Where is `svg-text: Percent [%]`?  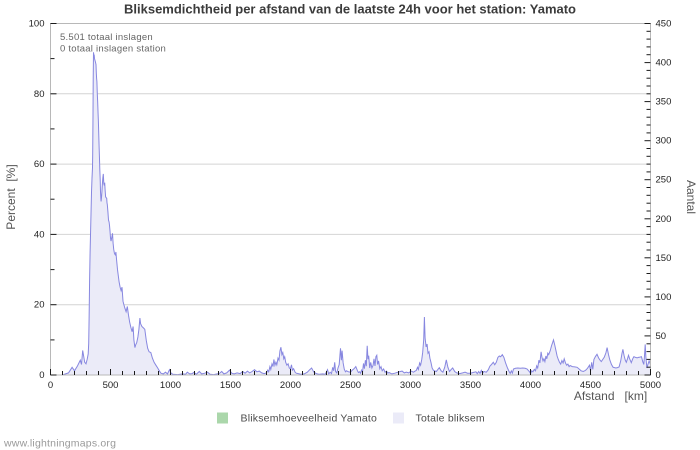 svg-text: Percent [%] is located at coordinates (11, 196).